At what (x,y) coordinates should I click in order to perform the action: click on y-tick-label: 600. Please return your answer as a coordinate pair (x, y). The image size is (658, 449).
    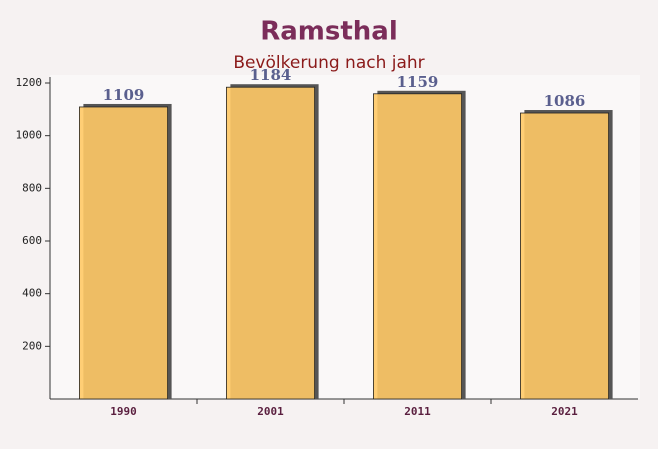
    Looking at the image, I should click on (32, 240).